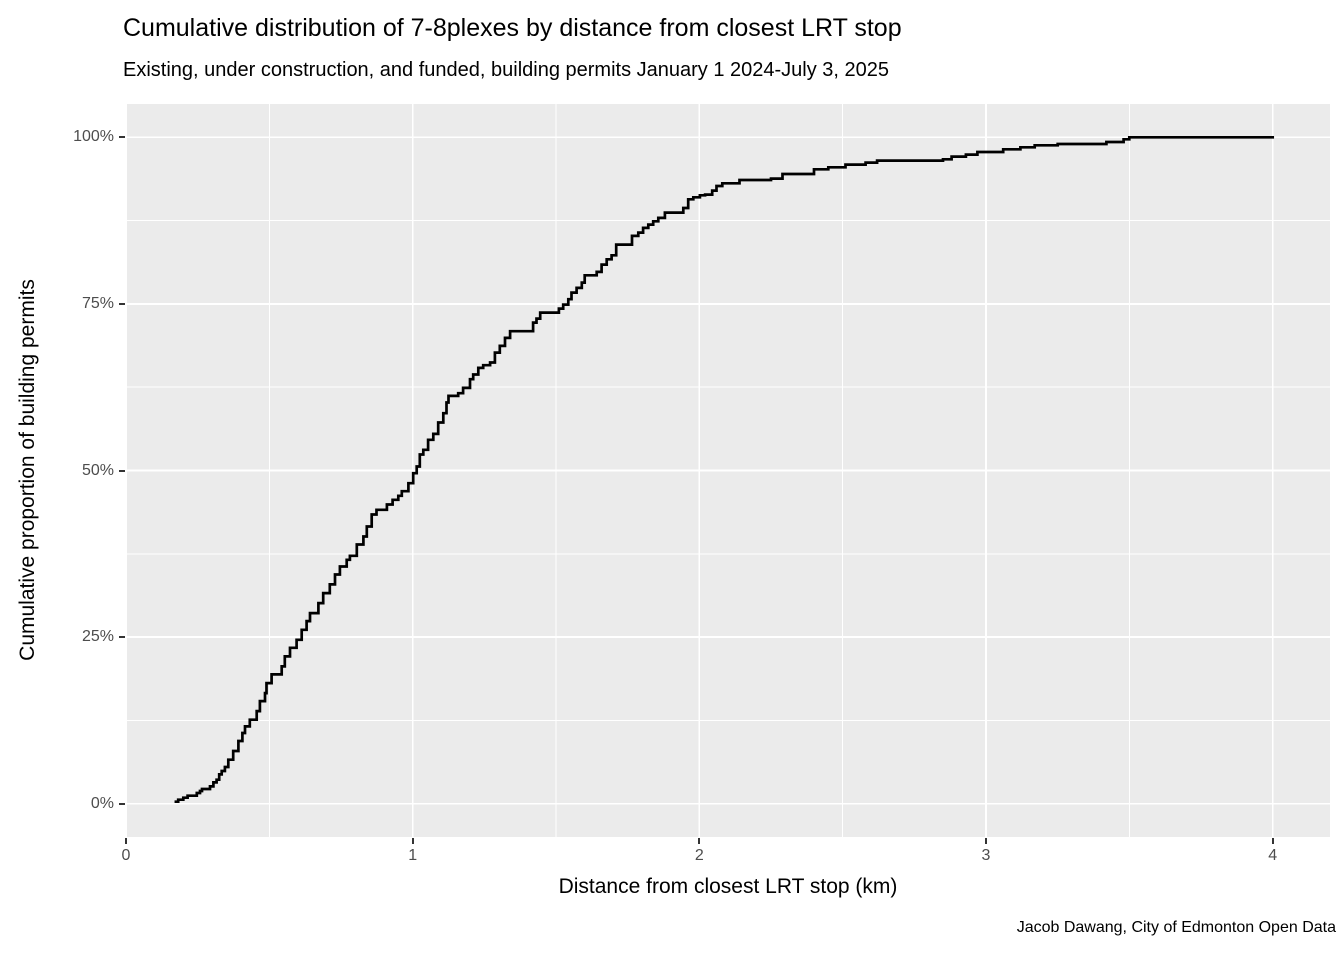 This screenshot has width=1344, height=960. What do you see at coordinates (126, 855) in the screenshot?
I see `x-tick-label: 0` at bounding box center [126, 855].